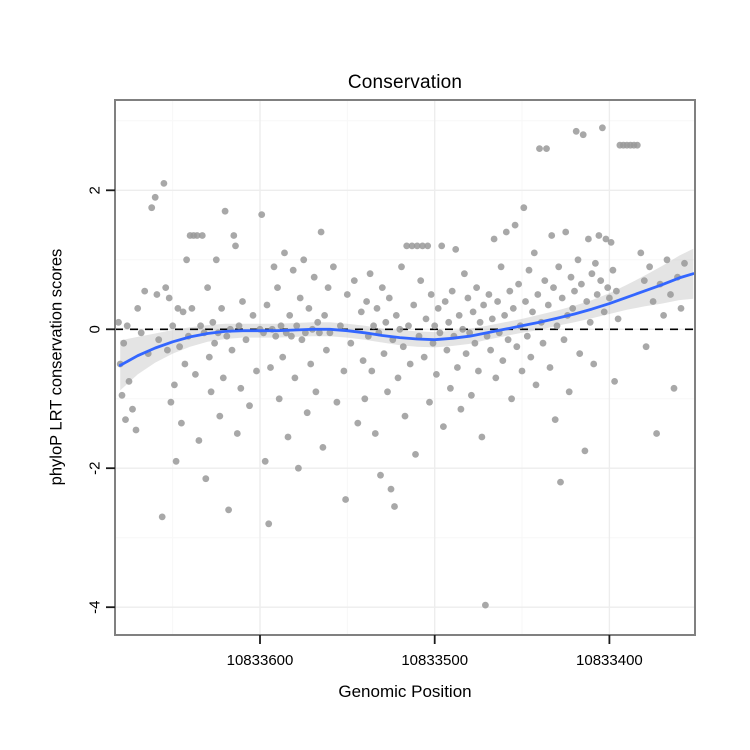  Describe the element at coordinates (407, 319) in the screenshot. I see `confidence-ribbon` at that location.